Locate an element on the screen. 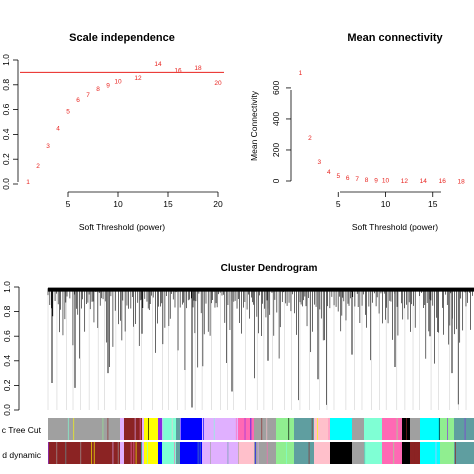 This screenshot has width=474, height=474. mean-connectivity-point-label: 1 is located at coordinates (301, 73).